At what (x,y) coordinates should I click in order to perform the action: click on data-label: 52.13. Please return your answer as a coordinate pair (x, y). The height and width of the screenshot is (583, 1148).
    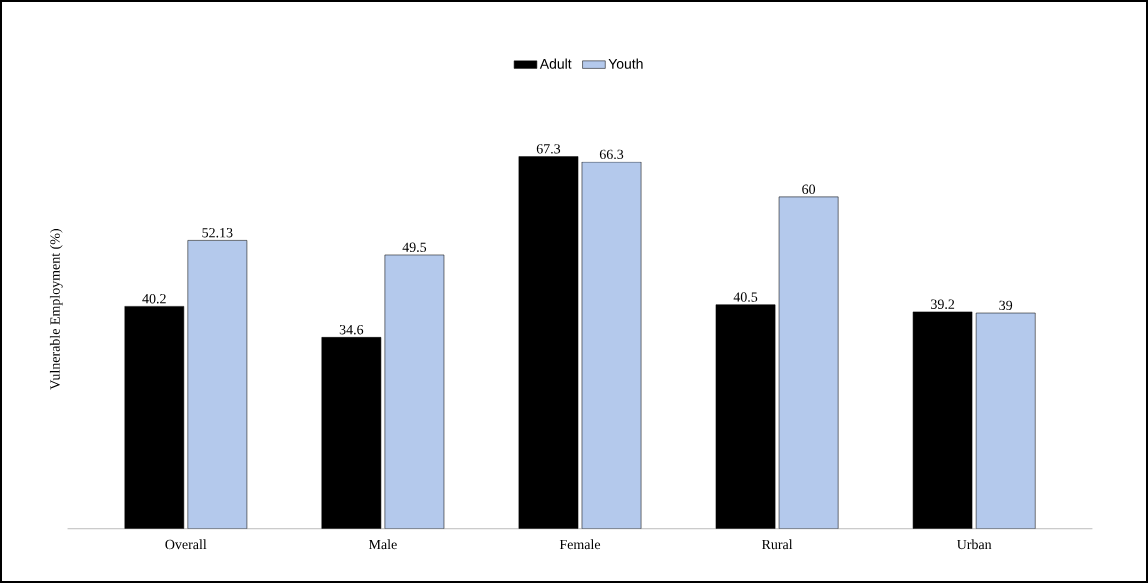
    Looking at the image, I should click on (217, 233).